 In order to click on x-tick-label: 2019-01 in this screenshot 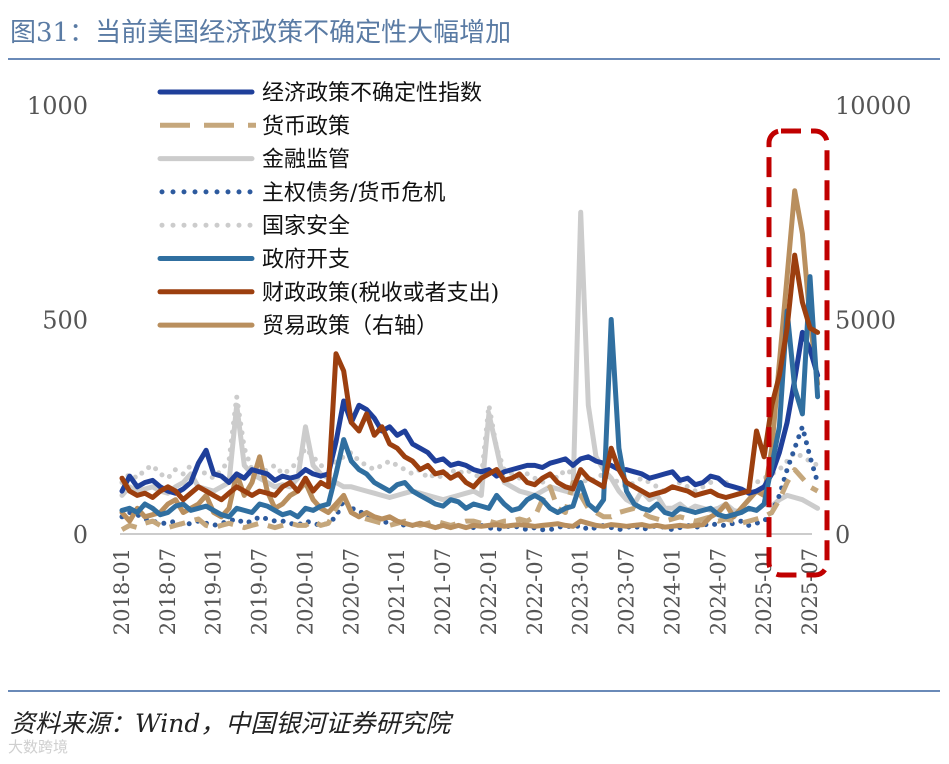, I will do `click(214, 591)`.